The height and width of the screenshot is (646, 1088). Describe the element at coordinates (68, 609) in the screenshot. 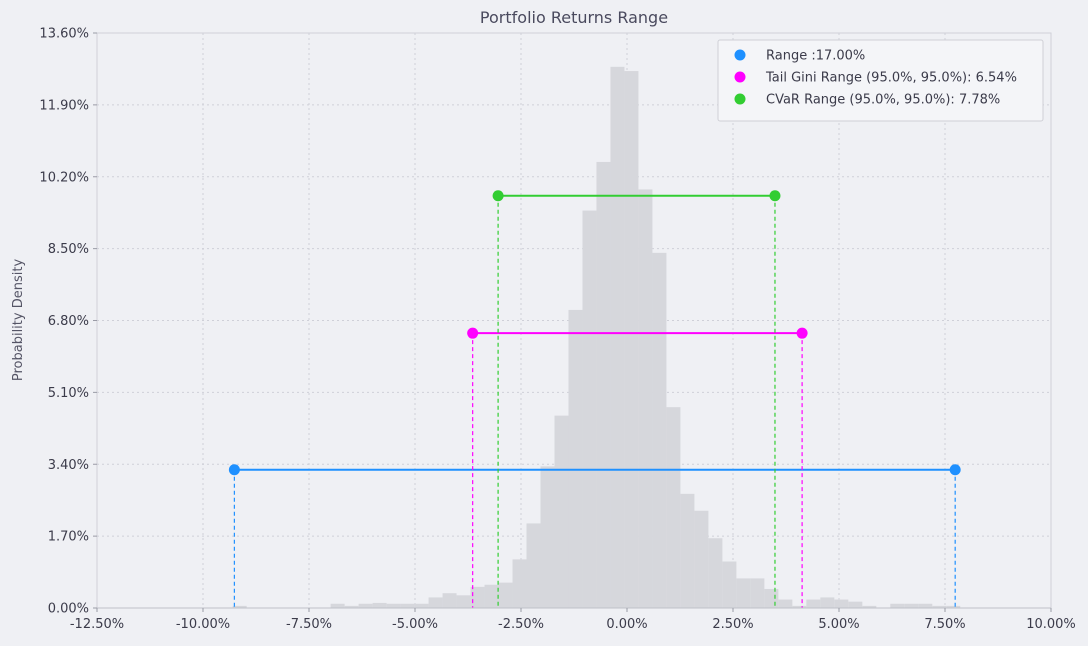

I see `y-tick-label: 0.00%` at that location.